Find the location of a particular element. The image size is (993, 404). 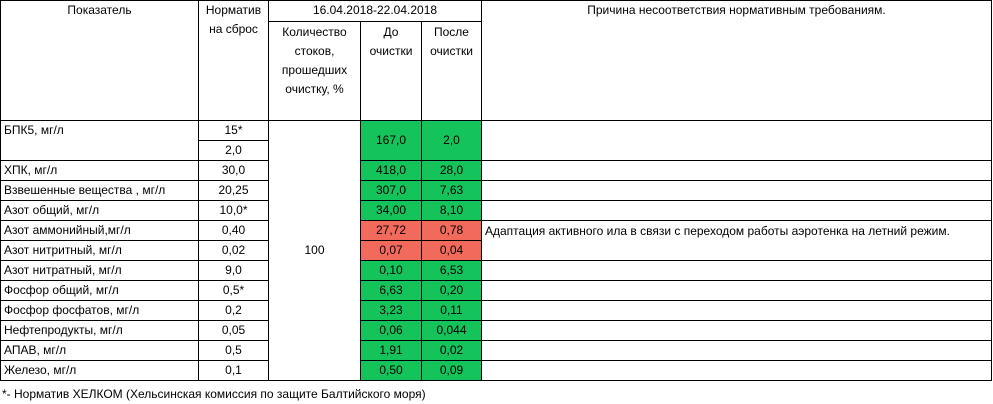

before-value: 0,10 is located at coordinates (391, 270).